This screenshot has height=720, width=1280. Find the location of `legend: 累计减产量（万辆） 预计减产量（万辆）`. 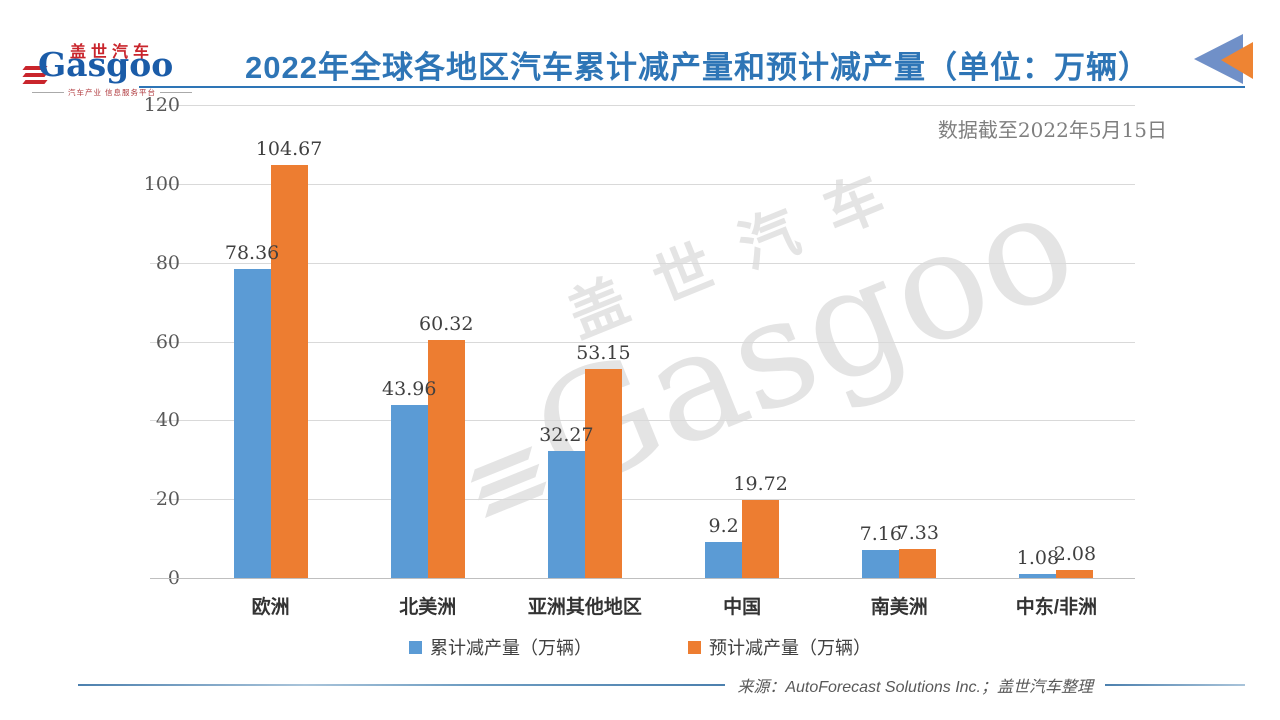

legend: 累计减产量（万辆） 预计减产量（万辆） is located at coordinates (640, 647).